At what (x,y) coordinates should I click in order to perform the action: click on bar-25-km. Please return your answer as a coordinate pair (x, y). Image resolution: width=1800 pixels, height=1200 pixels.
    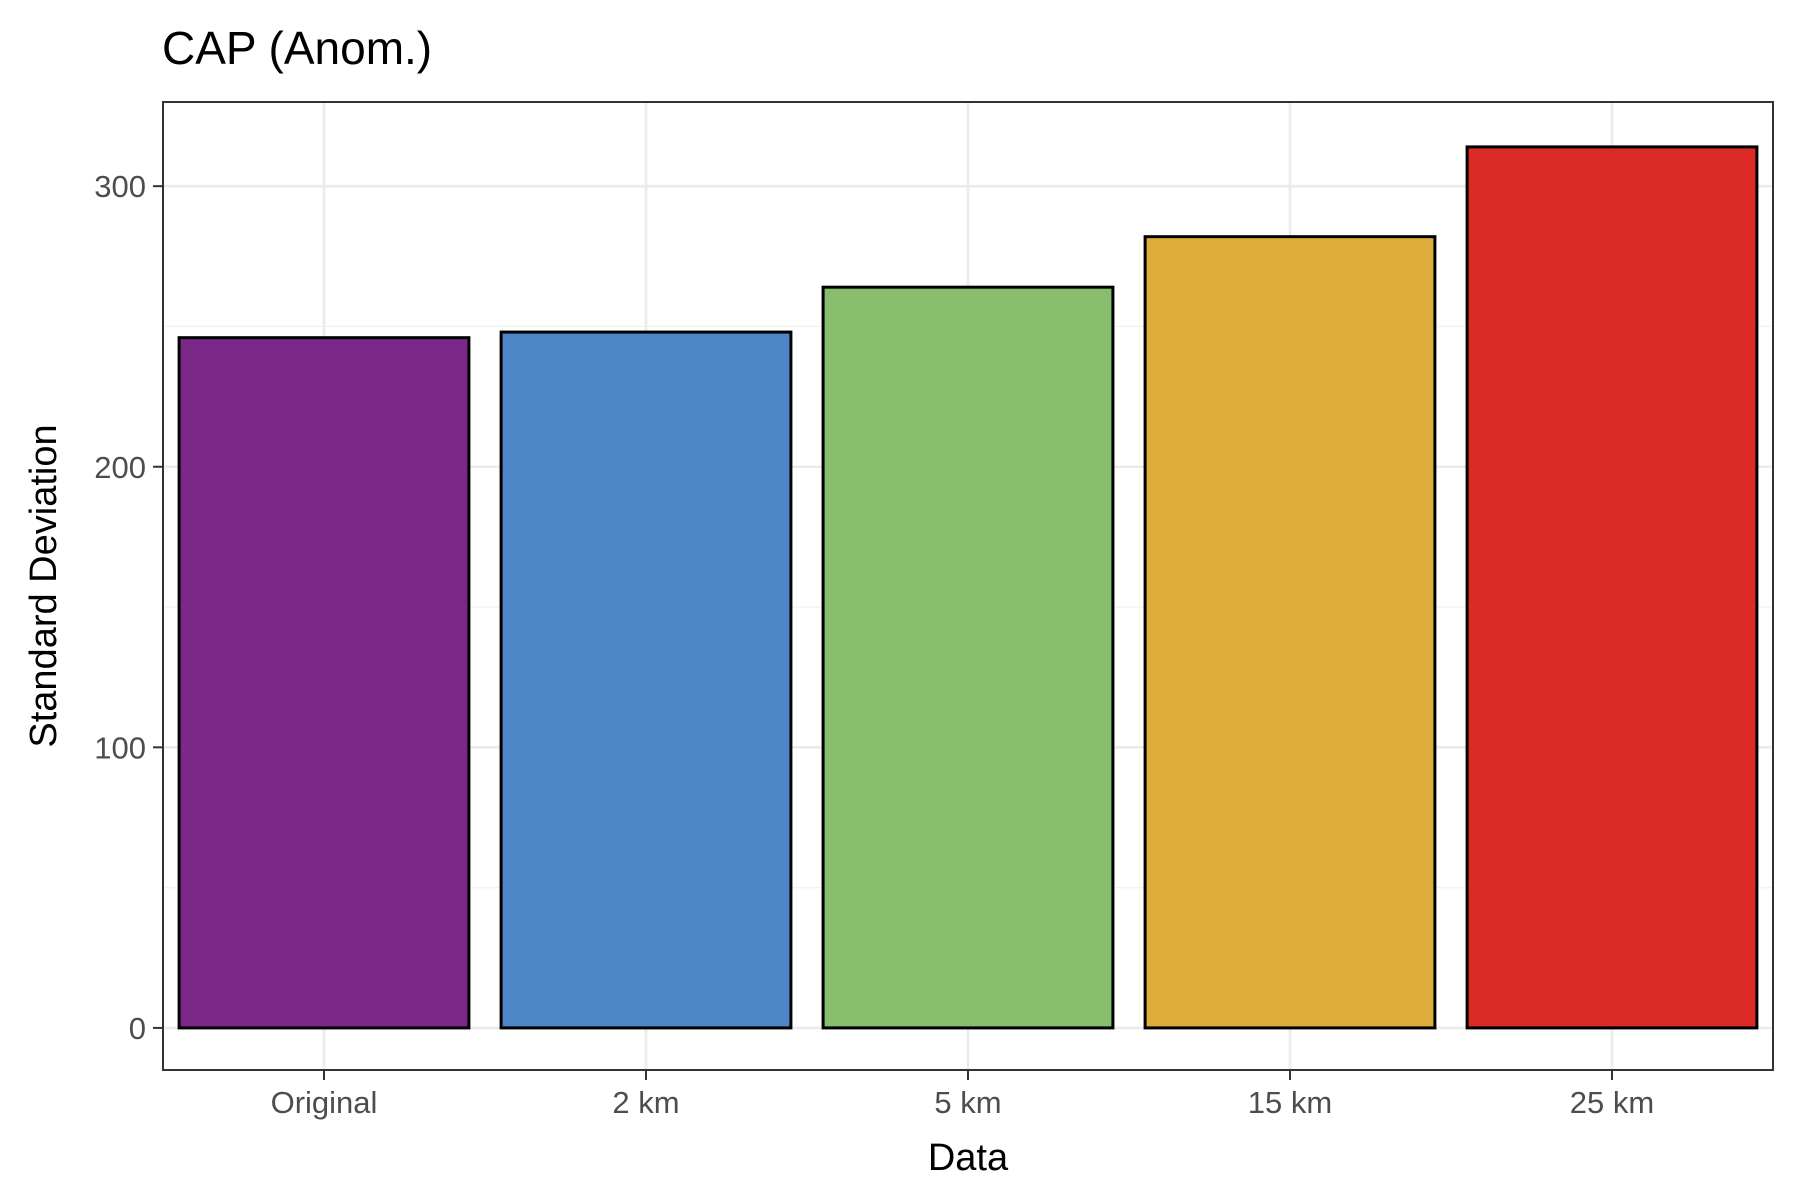
    Looking at the image, I should click on (1612, 587).